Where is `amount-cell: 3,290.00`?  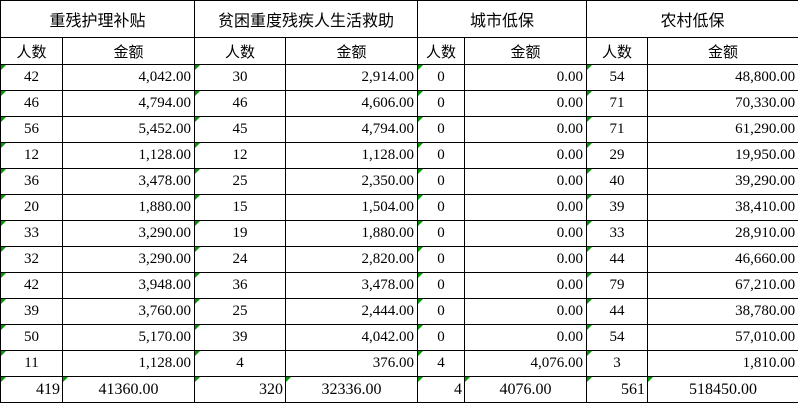 amount-cell: 3,290.00 is located at coordinates (128, 259).